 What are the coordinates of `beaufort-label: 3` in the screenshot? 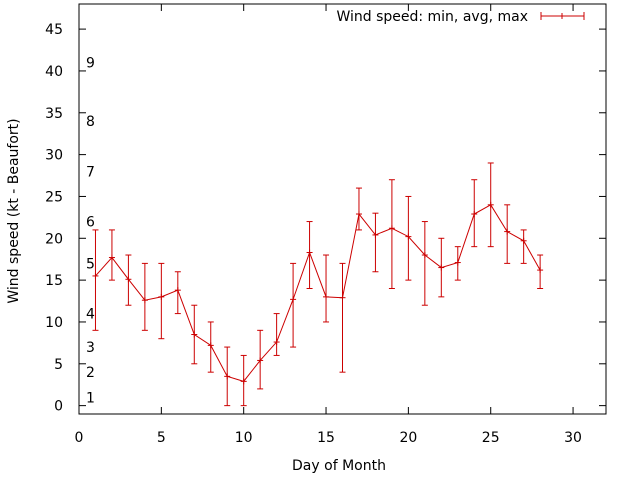 It's located at (90, 348).